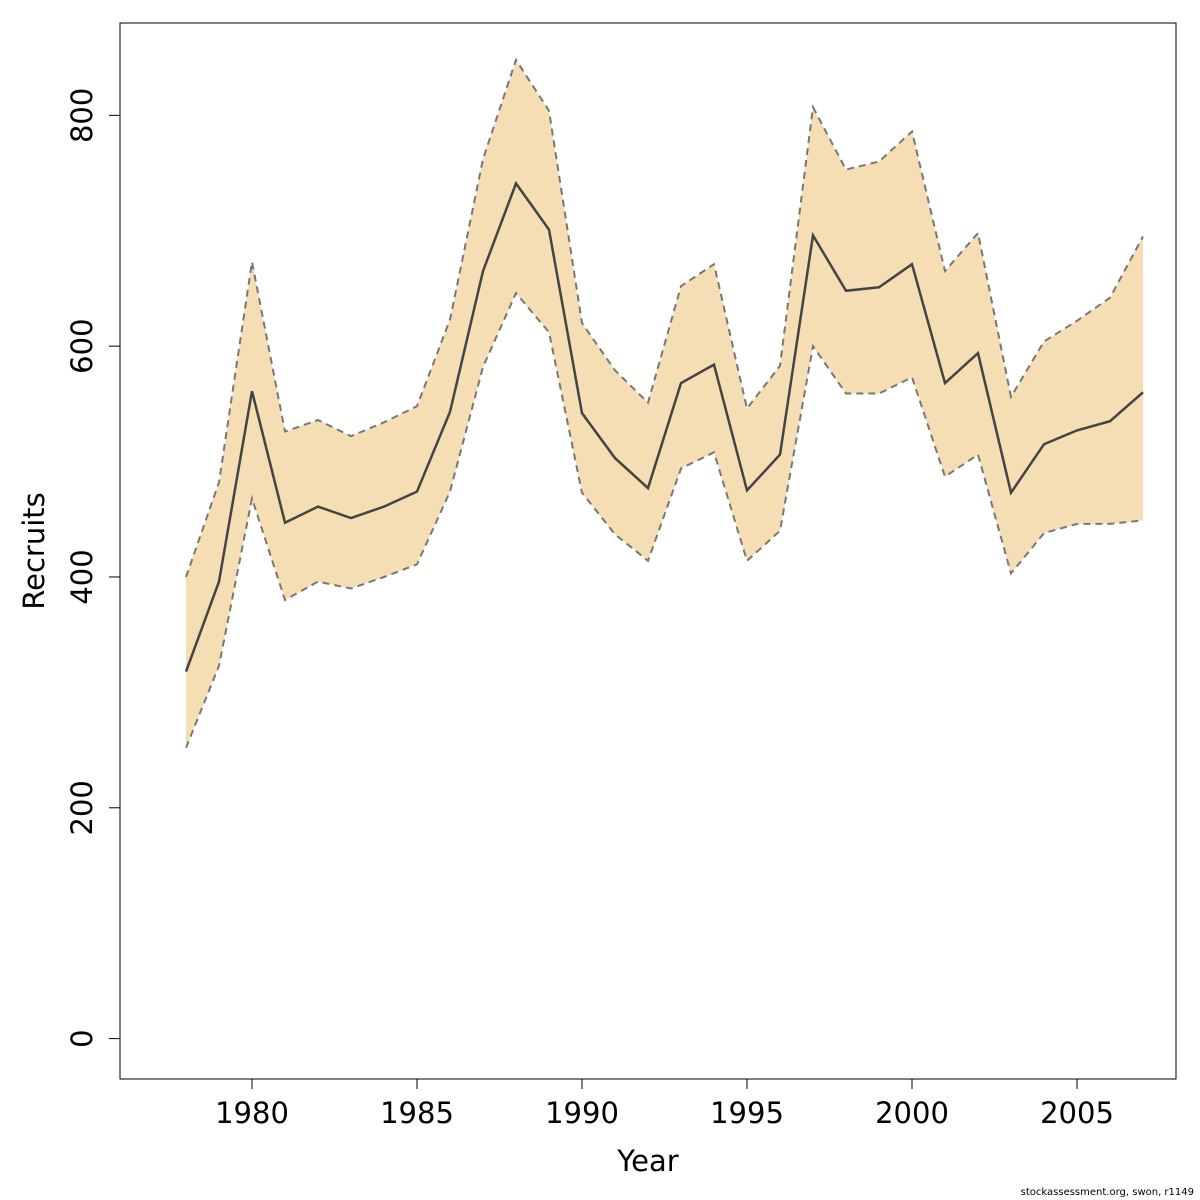  I want to click on x-tick-label-2005: 2005, so click(1077, 1113).